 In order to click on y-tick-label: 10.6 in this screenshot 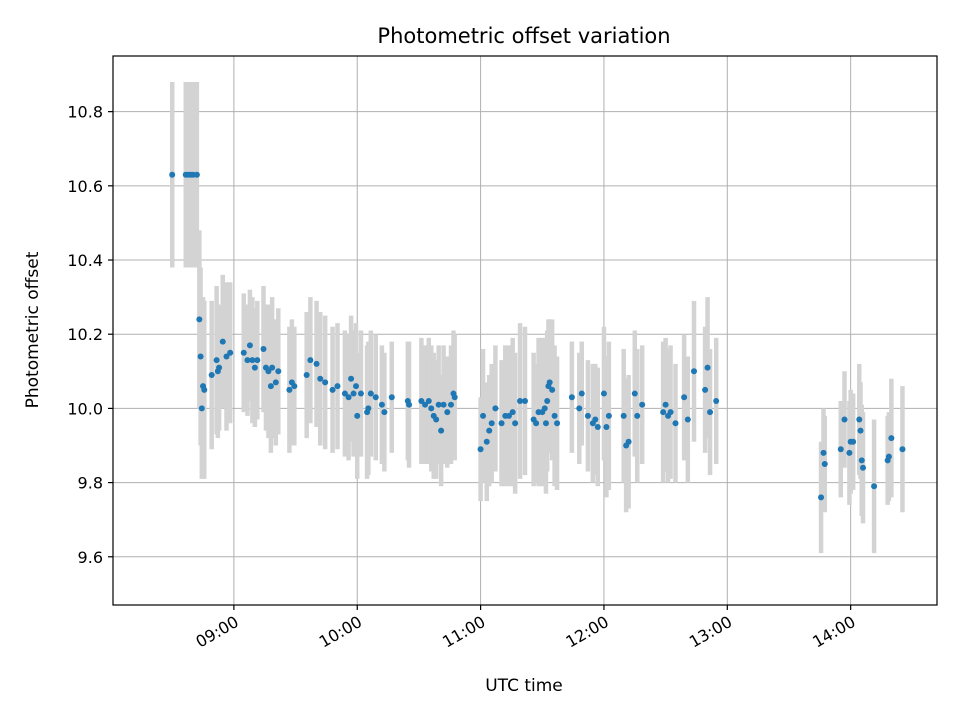, I will do `click(85, 186)`.